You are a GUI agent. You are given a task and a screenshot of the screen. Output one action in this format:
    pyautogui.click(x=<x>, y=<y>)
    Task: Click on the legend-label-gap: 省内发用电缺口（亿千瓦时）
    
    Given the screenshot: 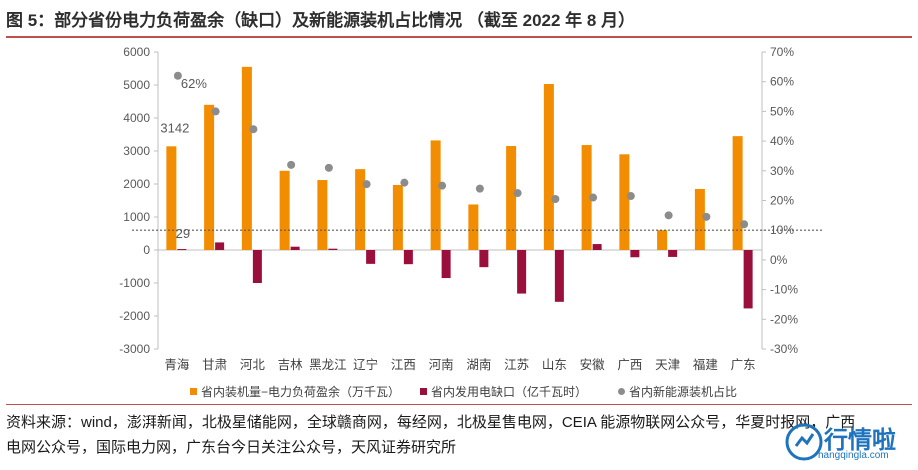 What is the action you would take?
    pyautogui.click(x=509, y=392)
    